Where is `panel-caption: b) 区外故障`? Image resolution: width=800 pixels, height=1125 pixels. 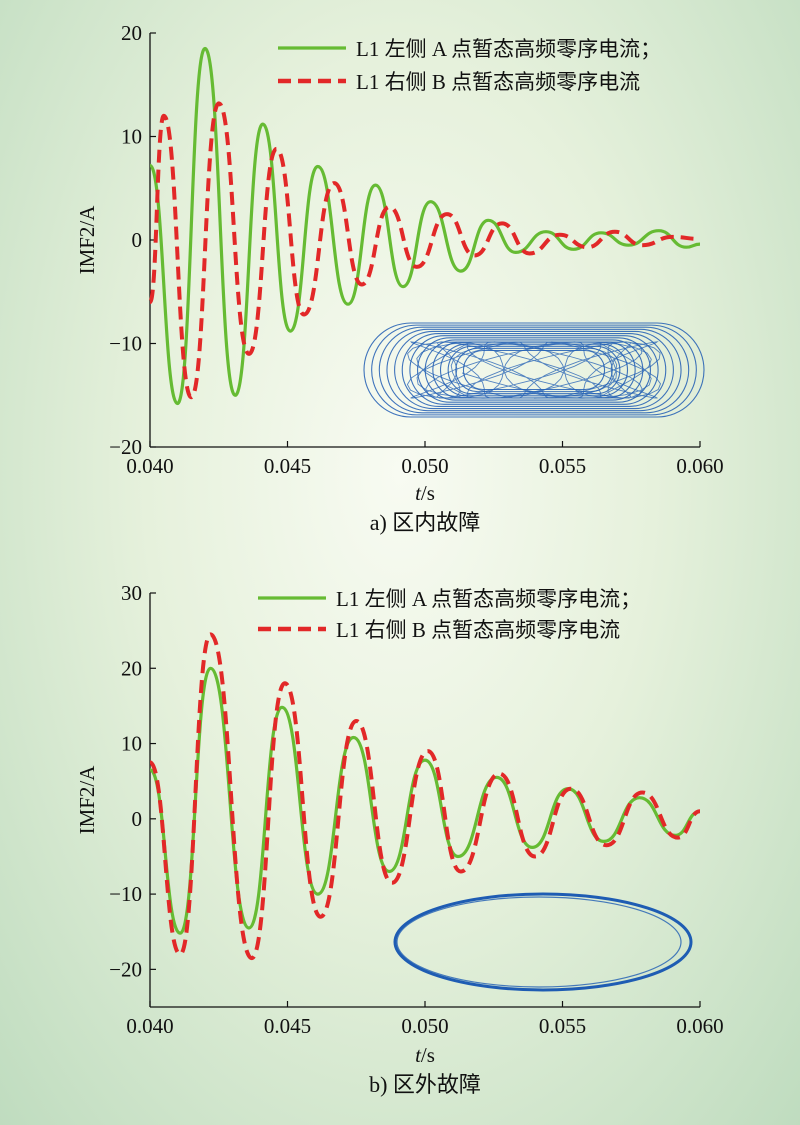 panel-caption: b) 区外故障 is located at coordinates (425, 1084).